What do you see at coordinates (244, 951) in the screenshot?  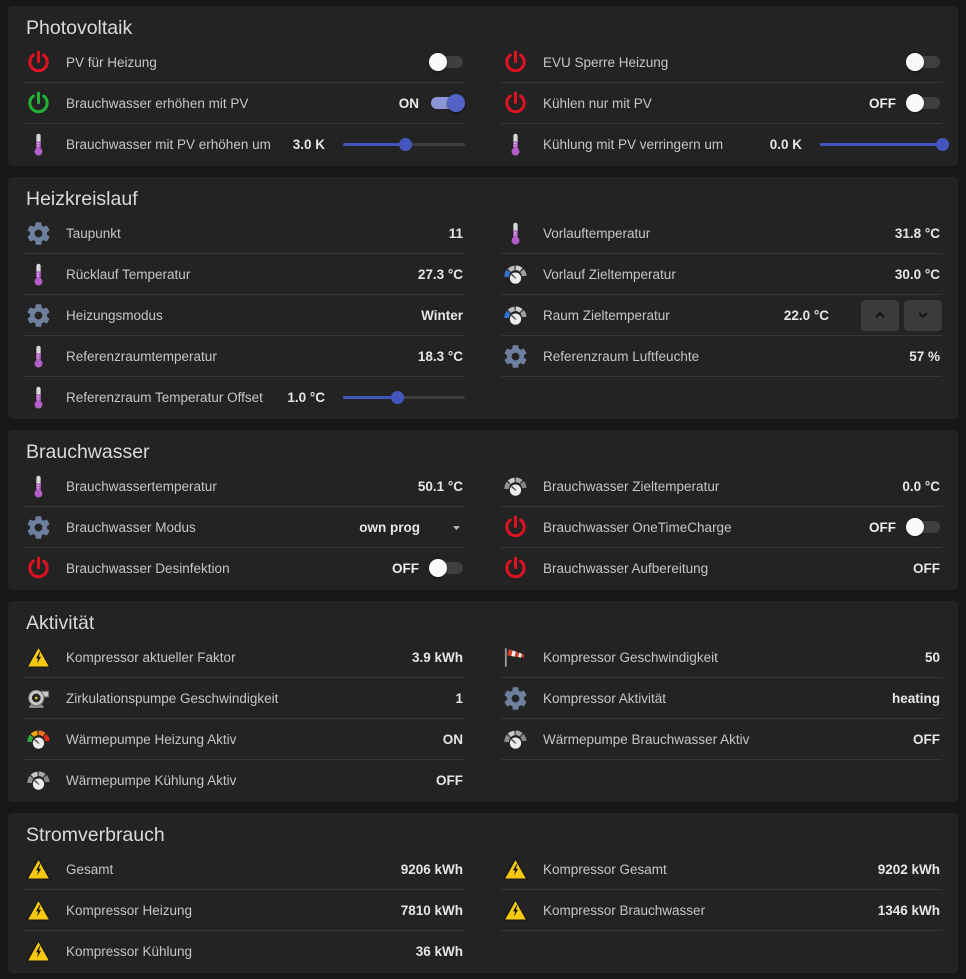 I see `entity-row: Kompressor Kühlung 36 kWh` at bounding box center [244, 951].